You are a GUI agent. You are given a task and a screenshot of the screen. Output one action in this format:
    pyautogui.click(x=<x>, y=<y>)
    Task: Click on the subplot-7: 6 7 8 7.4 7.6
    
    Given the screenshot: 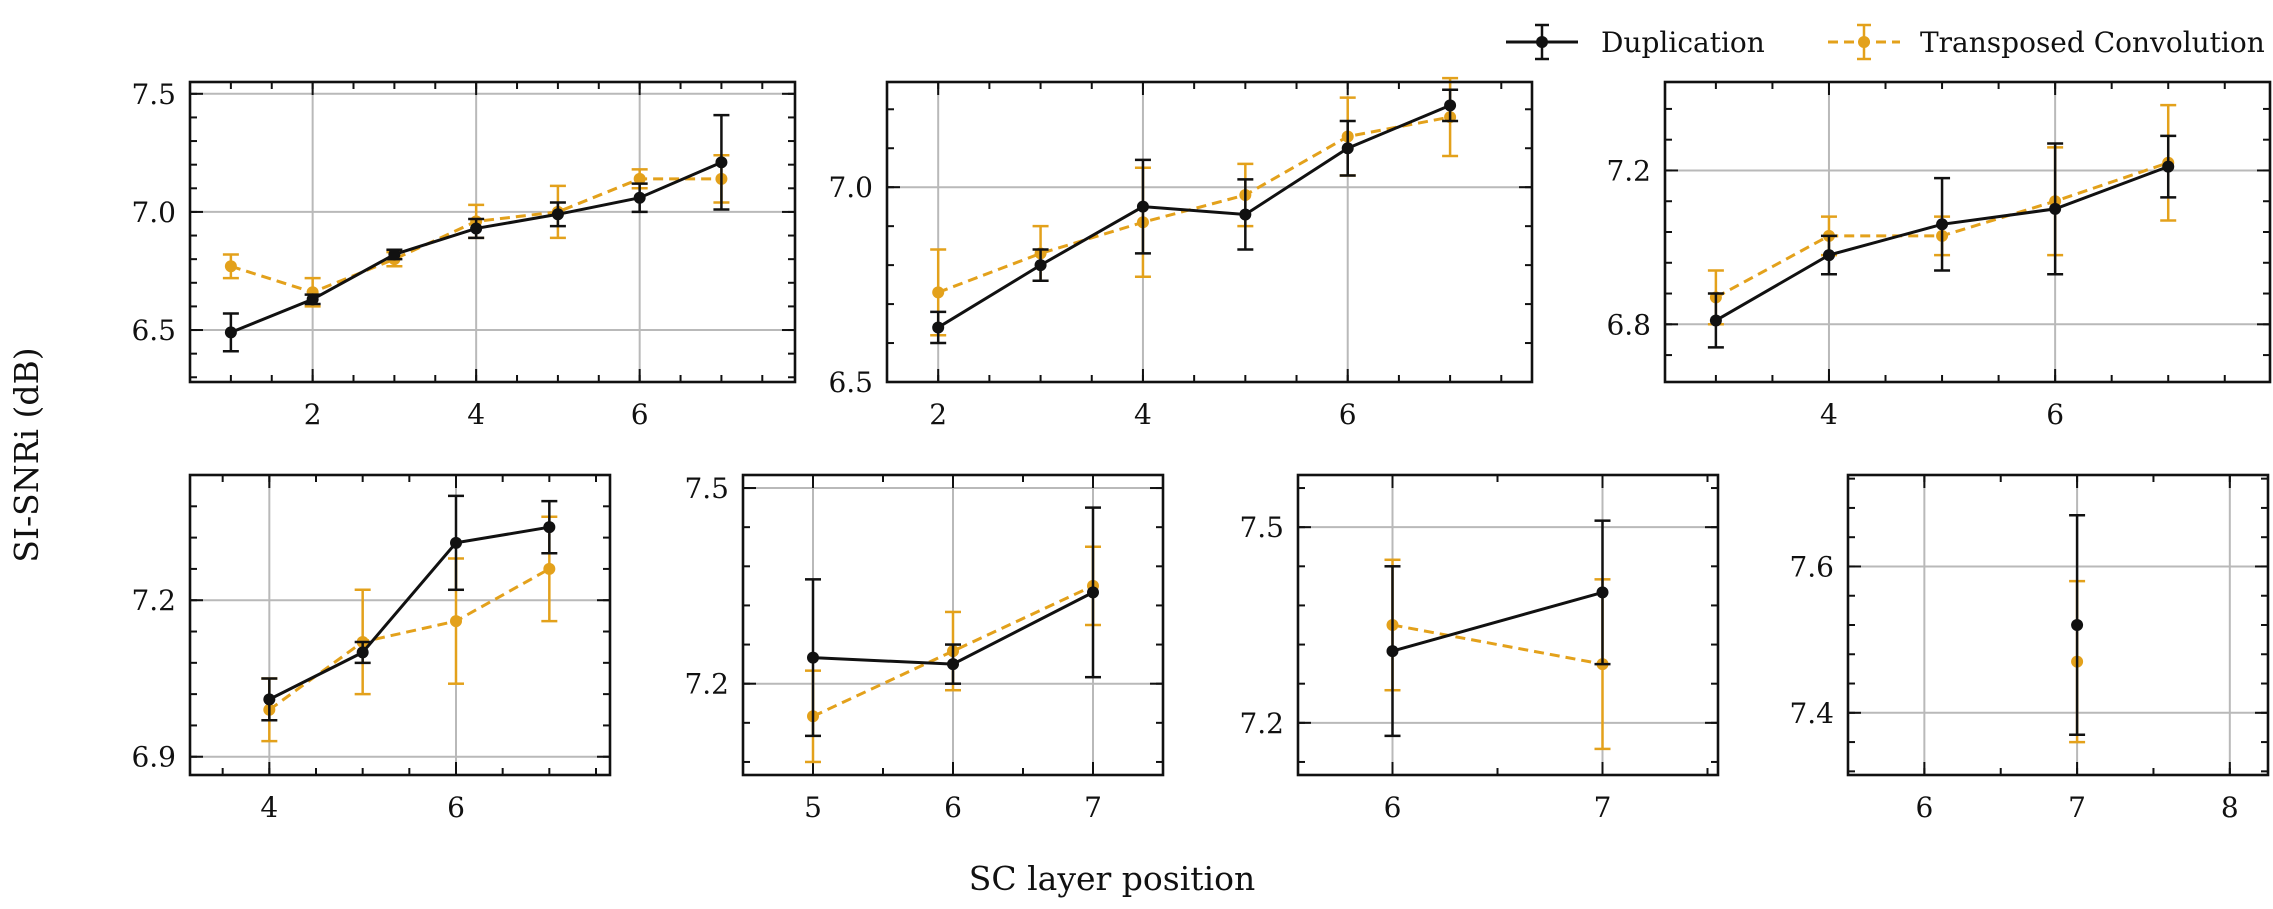 What is the action you would take?
    pyautogui.click(x=2029, y=648)
    